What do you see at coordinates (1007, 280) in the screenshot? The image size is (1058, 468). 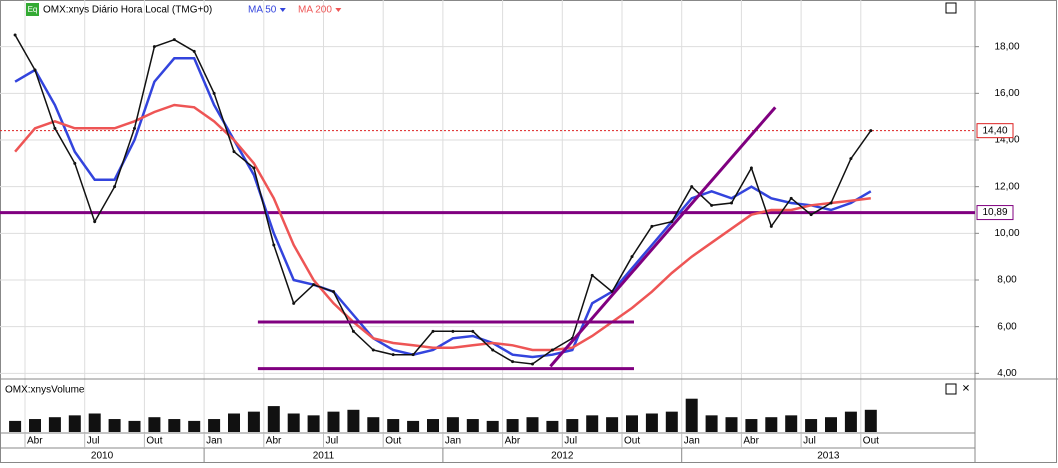 I see `y-tick-label: 8,00` at bounding box center [1007, 280].